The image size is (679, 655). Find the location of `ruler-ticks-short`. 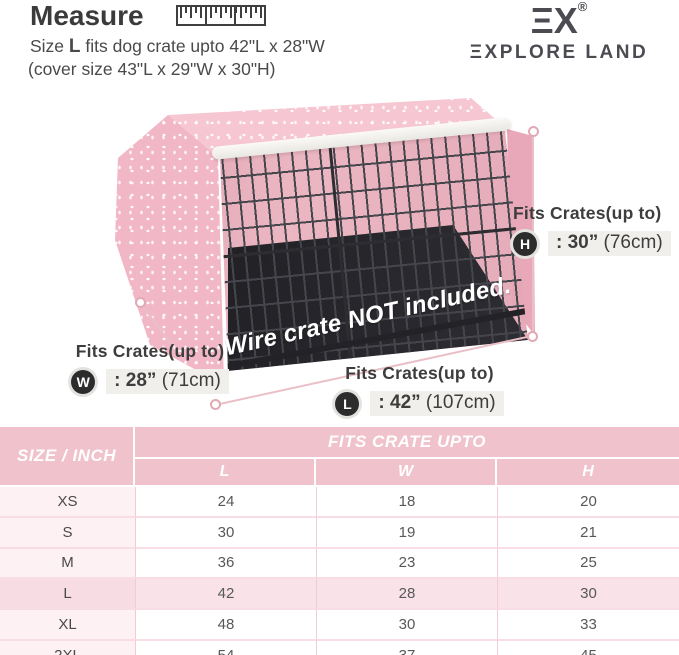

ruler-ticks-short is located at coordinates (224, 10).